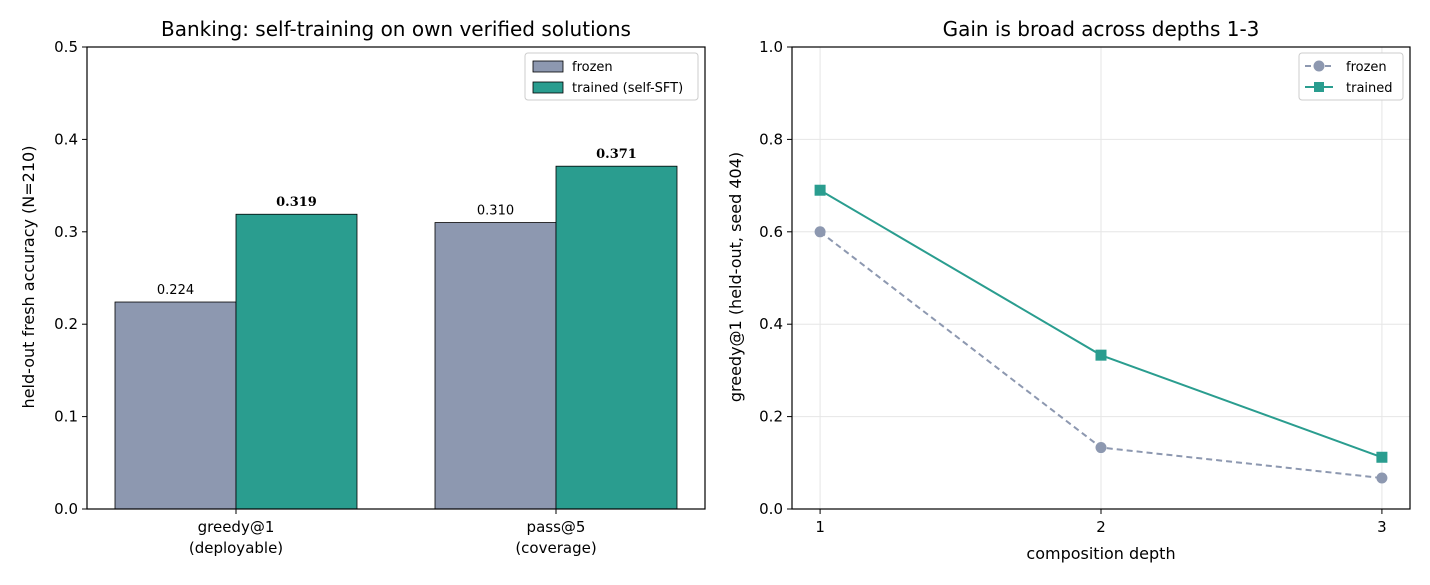 The image size is (1430, 585). Describe the element at coordinates (555, 548) in the screenshot. I see `x-tick-label: (coverage)` at that location.